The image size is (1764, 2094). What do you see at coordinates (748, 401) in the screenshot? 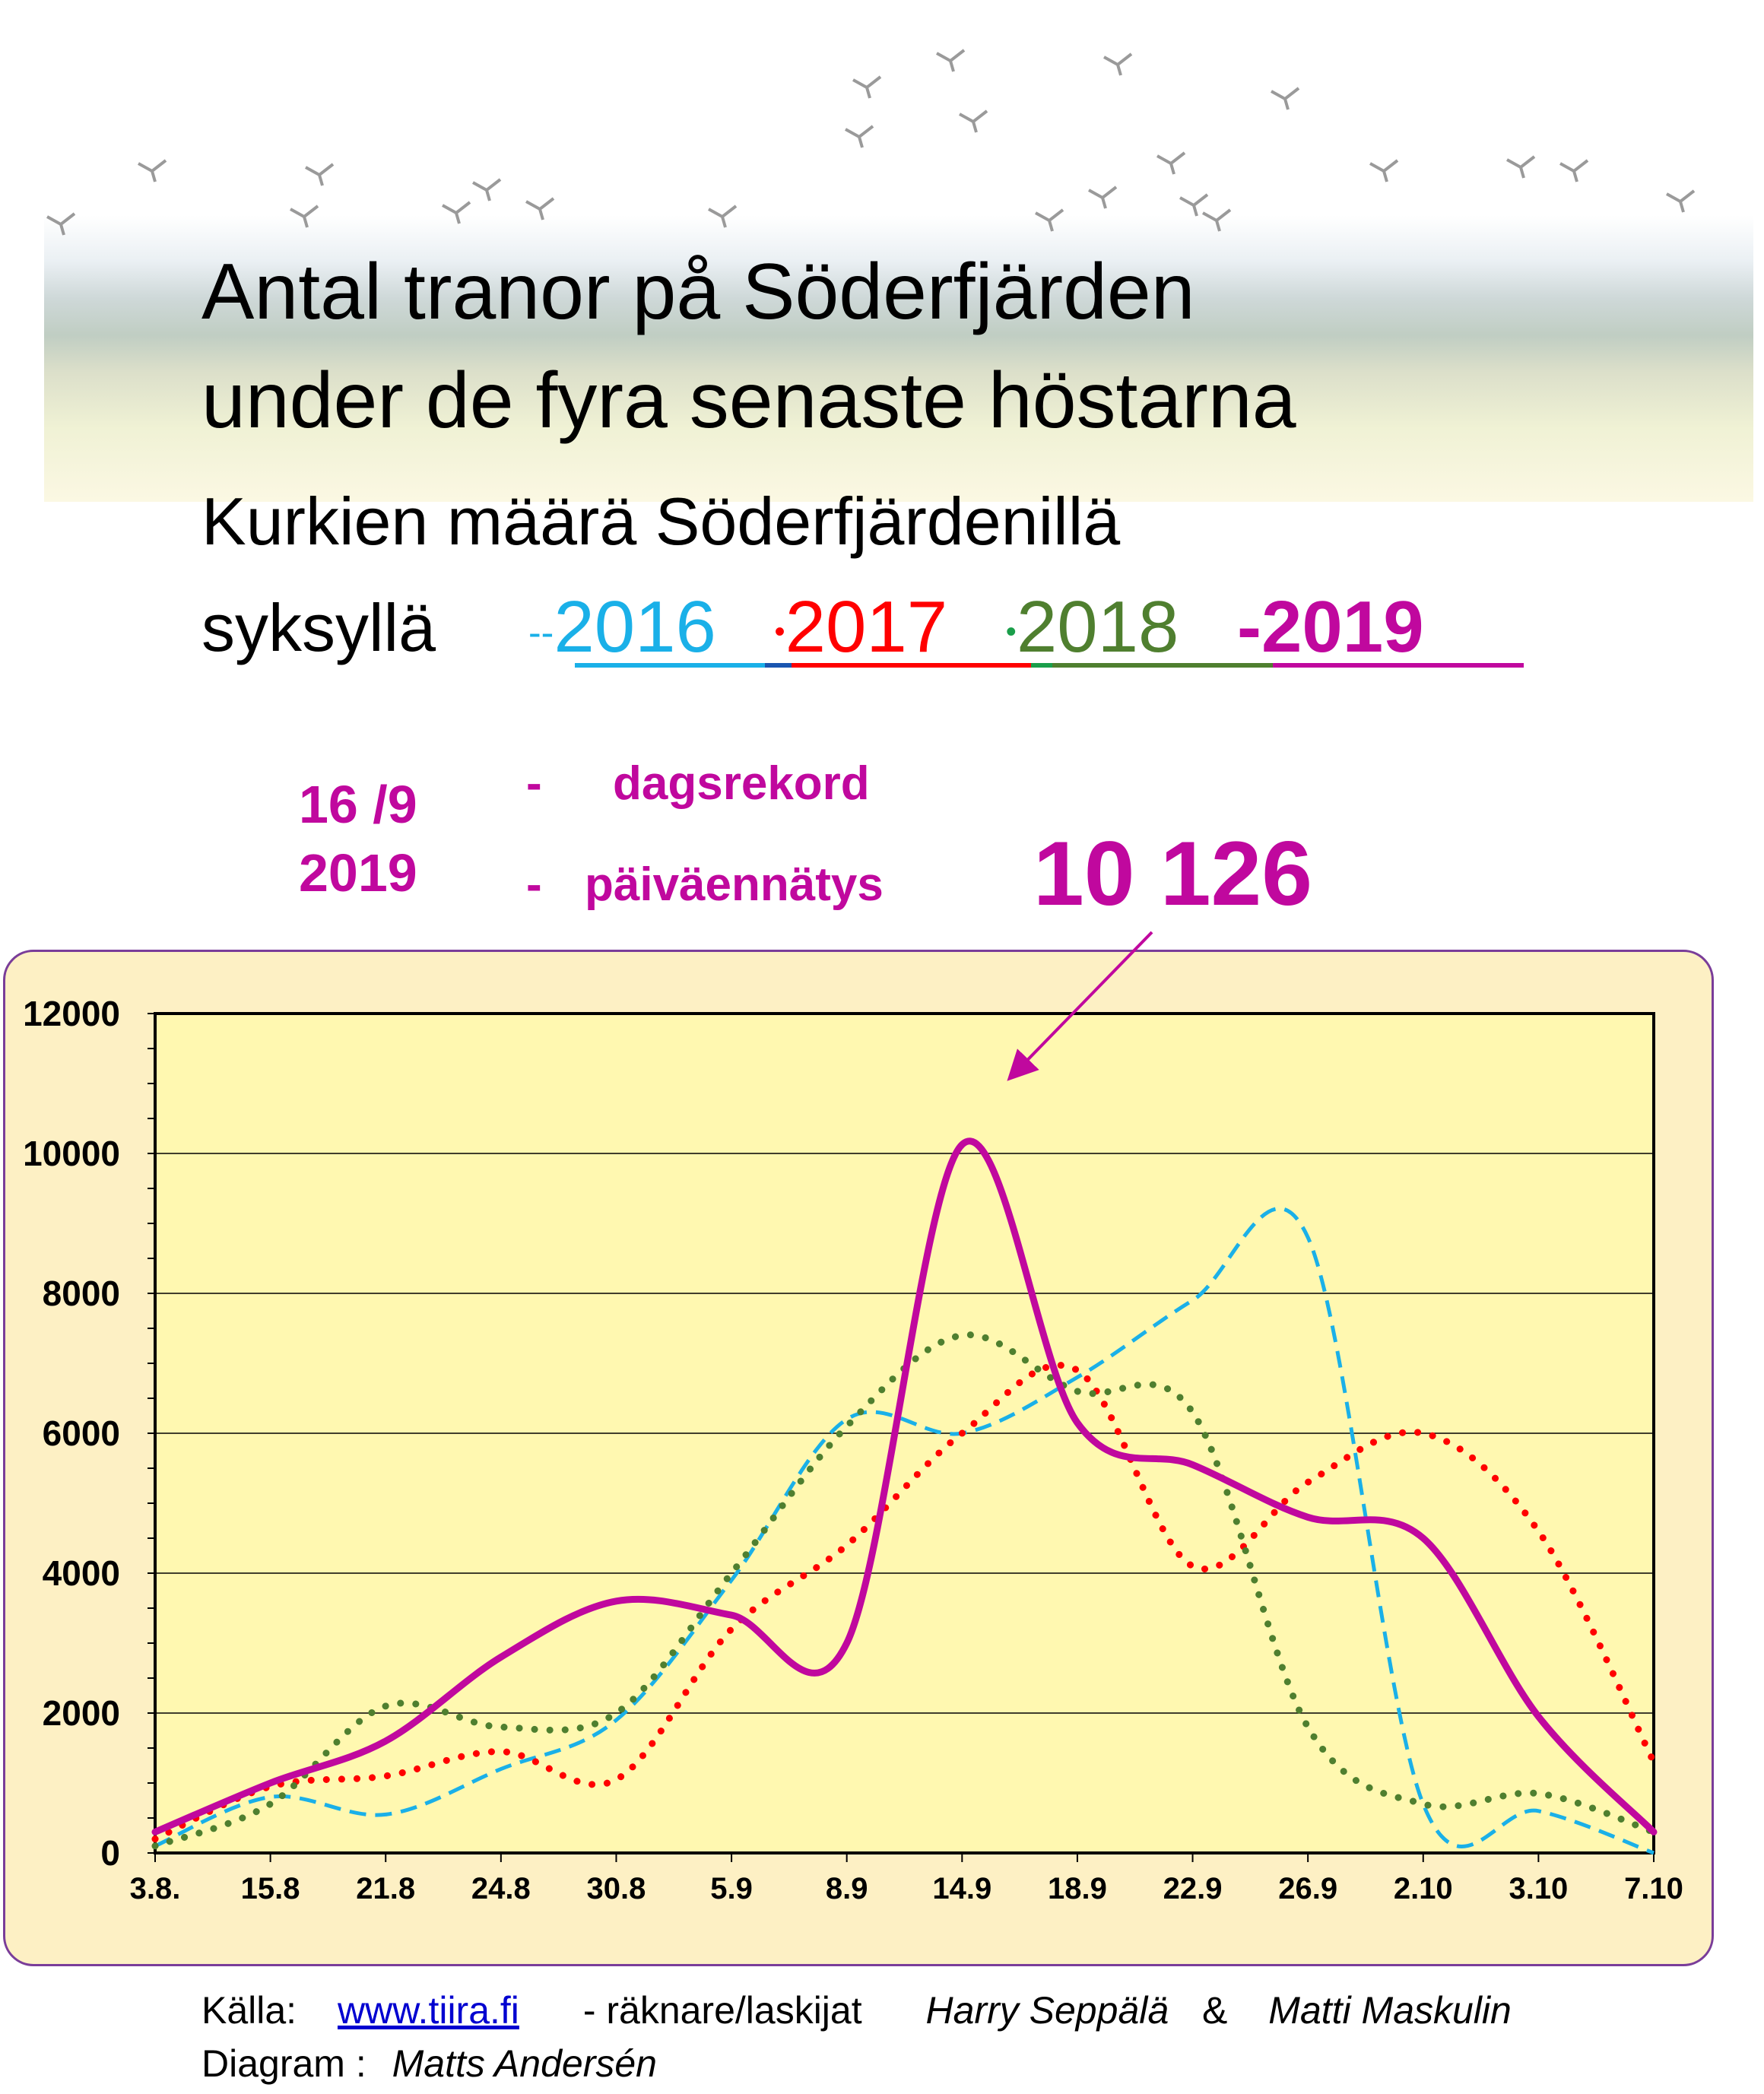
I see `title-line2: under de fyra senaste höstarna` at bounding box center [748, 401].